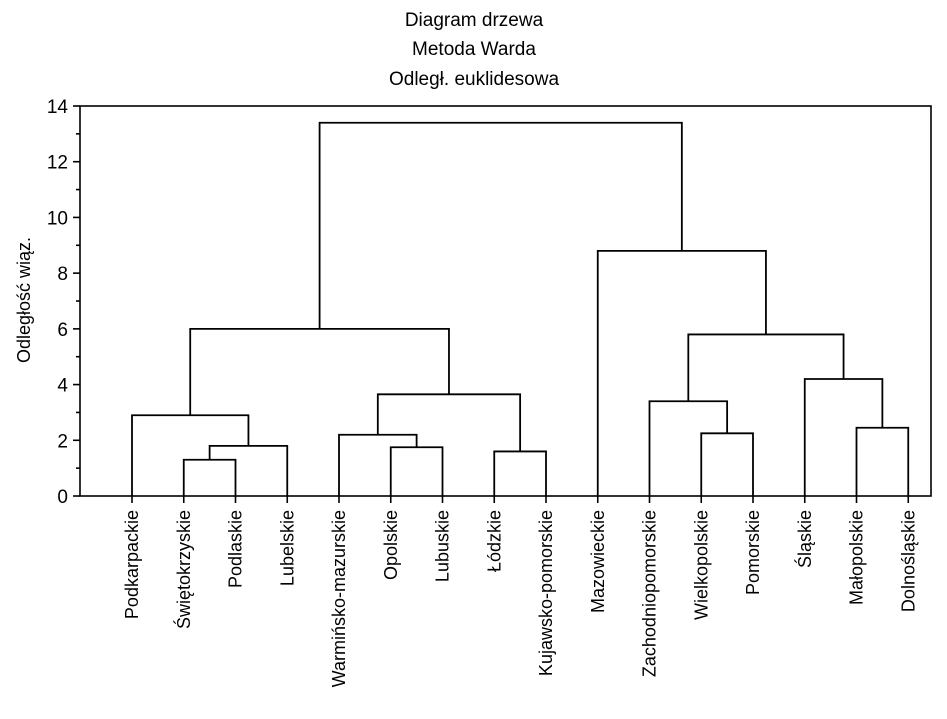 The width and height of the screenshot is (947, 719). I want to click on y-tick-label: 14, so click(58, 107).